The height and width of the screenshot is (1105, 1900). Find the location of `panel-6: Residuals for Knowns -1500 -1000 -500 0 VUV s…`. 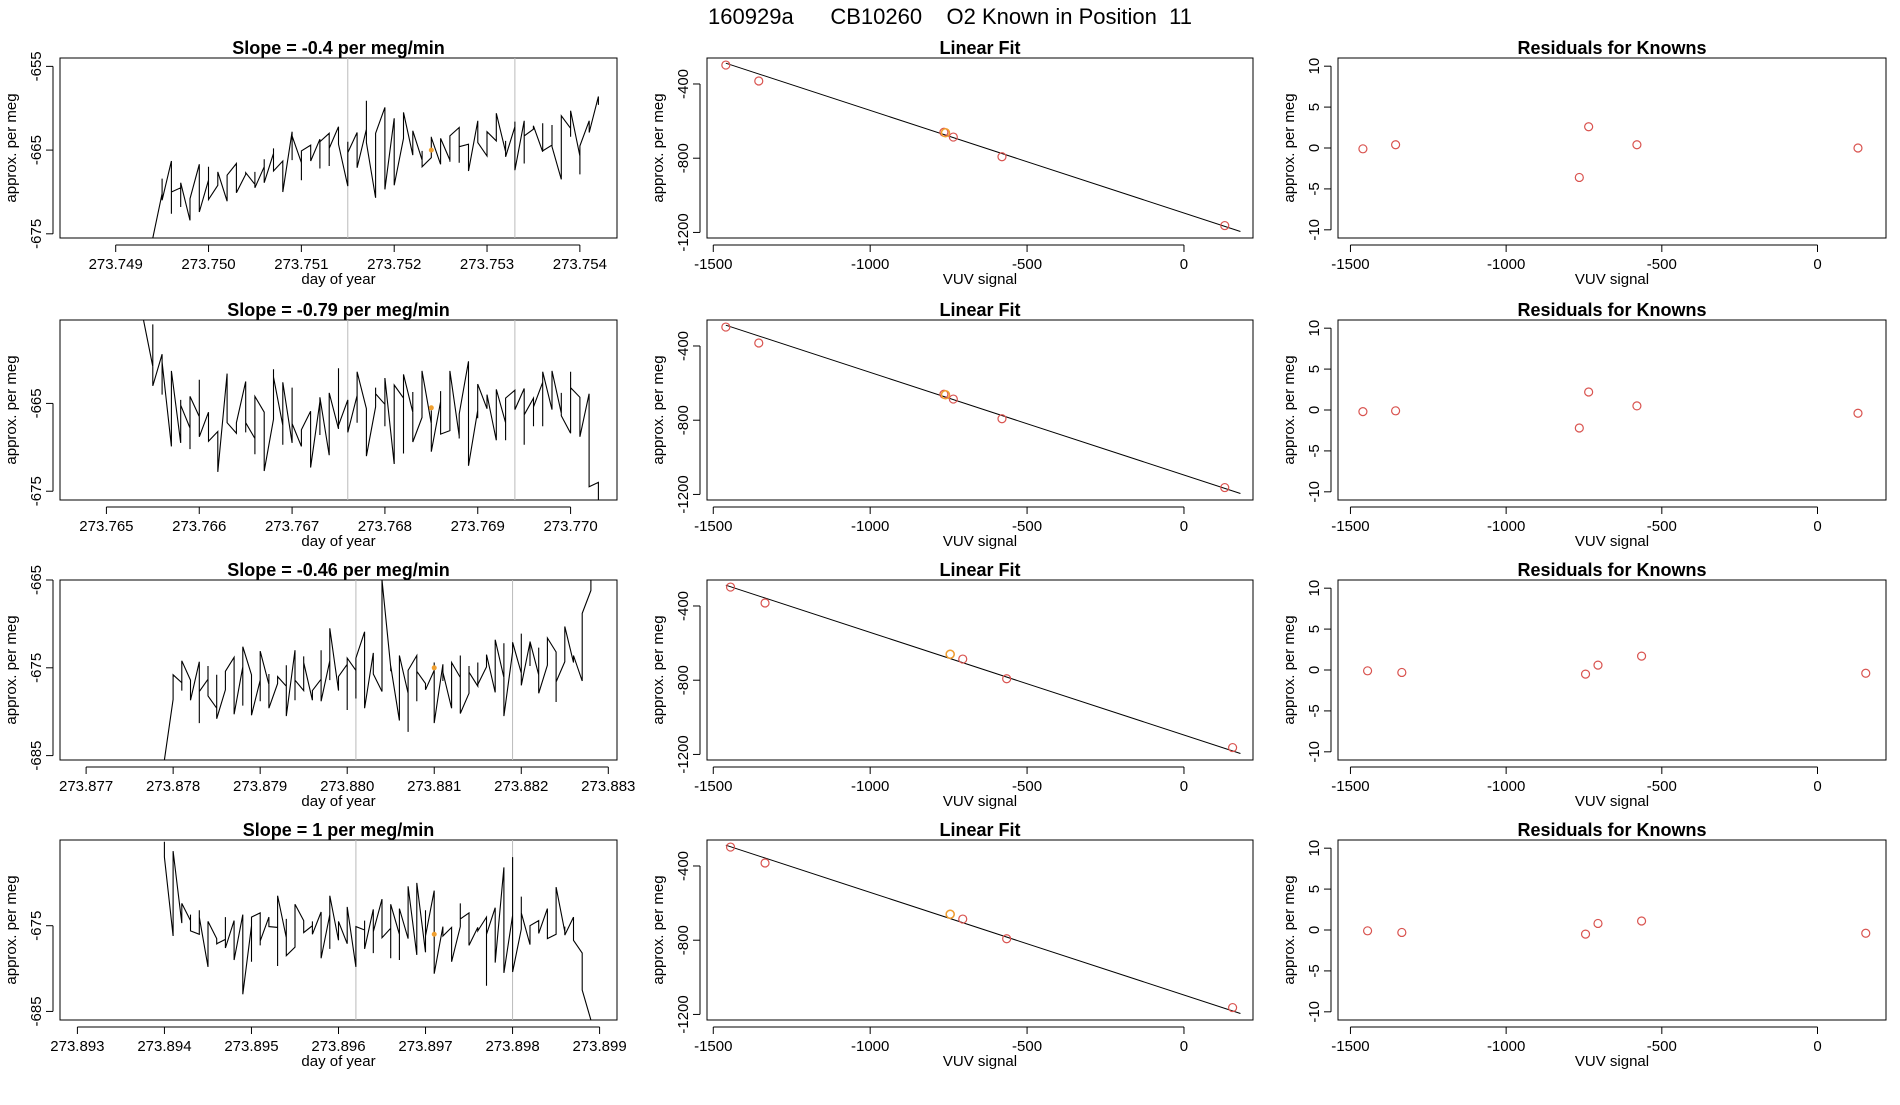

panel-6: Residuals for Knowns -1500 -1000 -500 0 VUV s… is located at coordinates (1584, 425).